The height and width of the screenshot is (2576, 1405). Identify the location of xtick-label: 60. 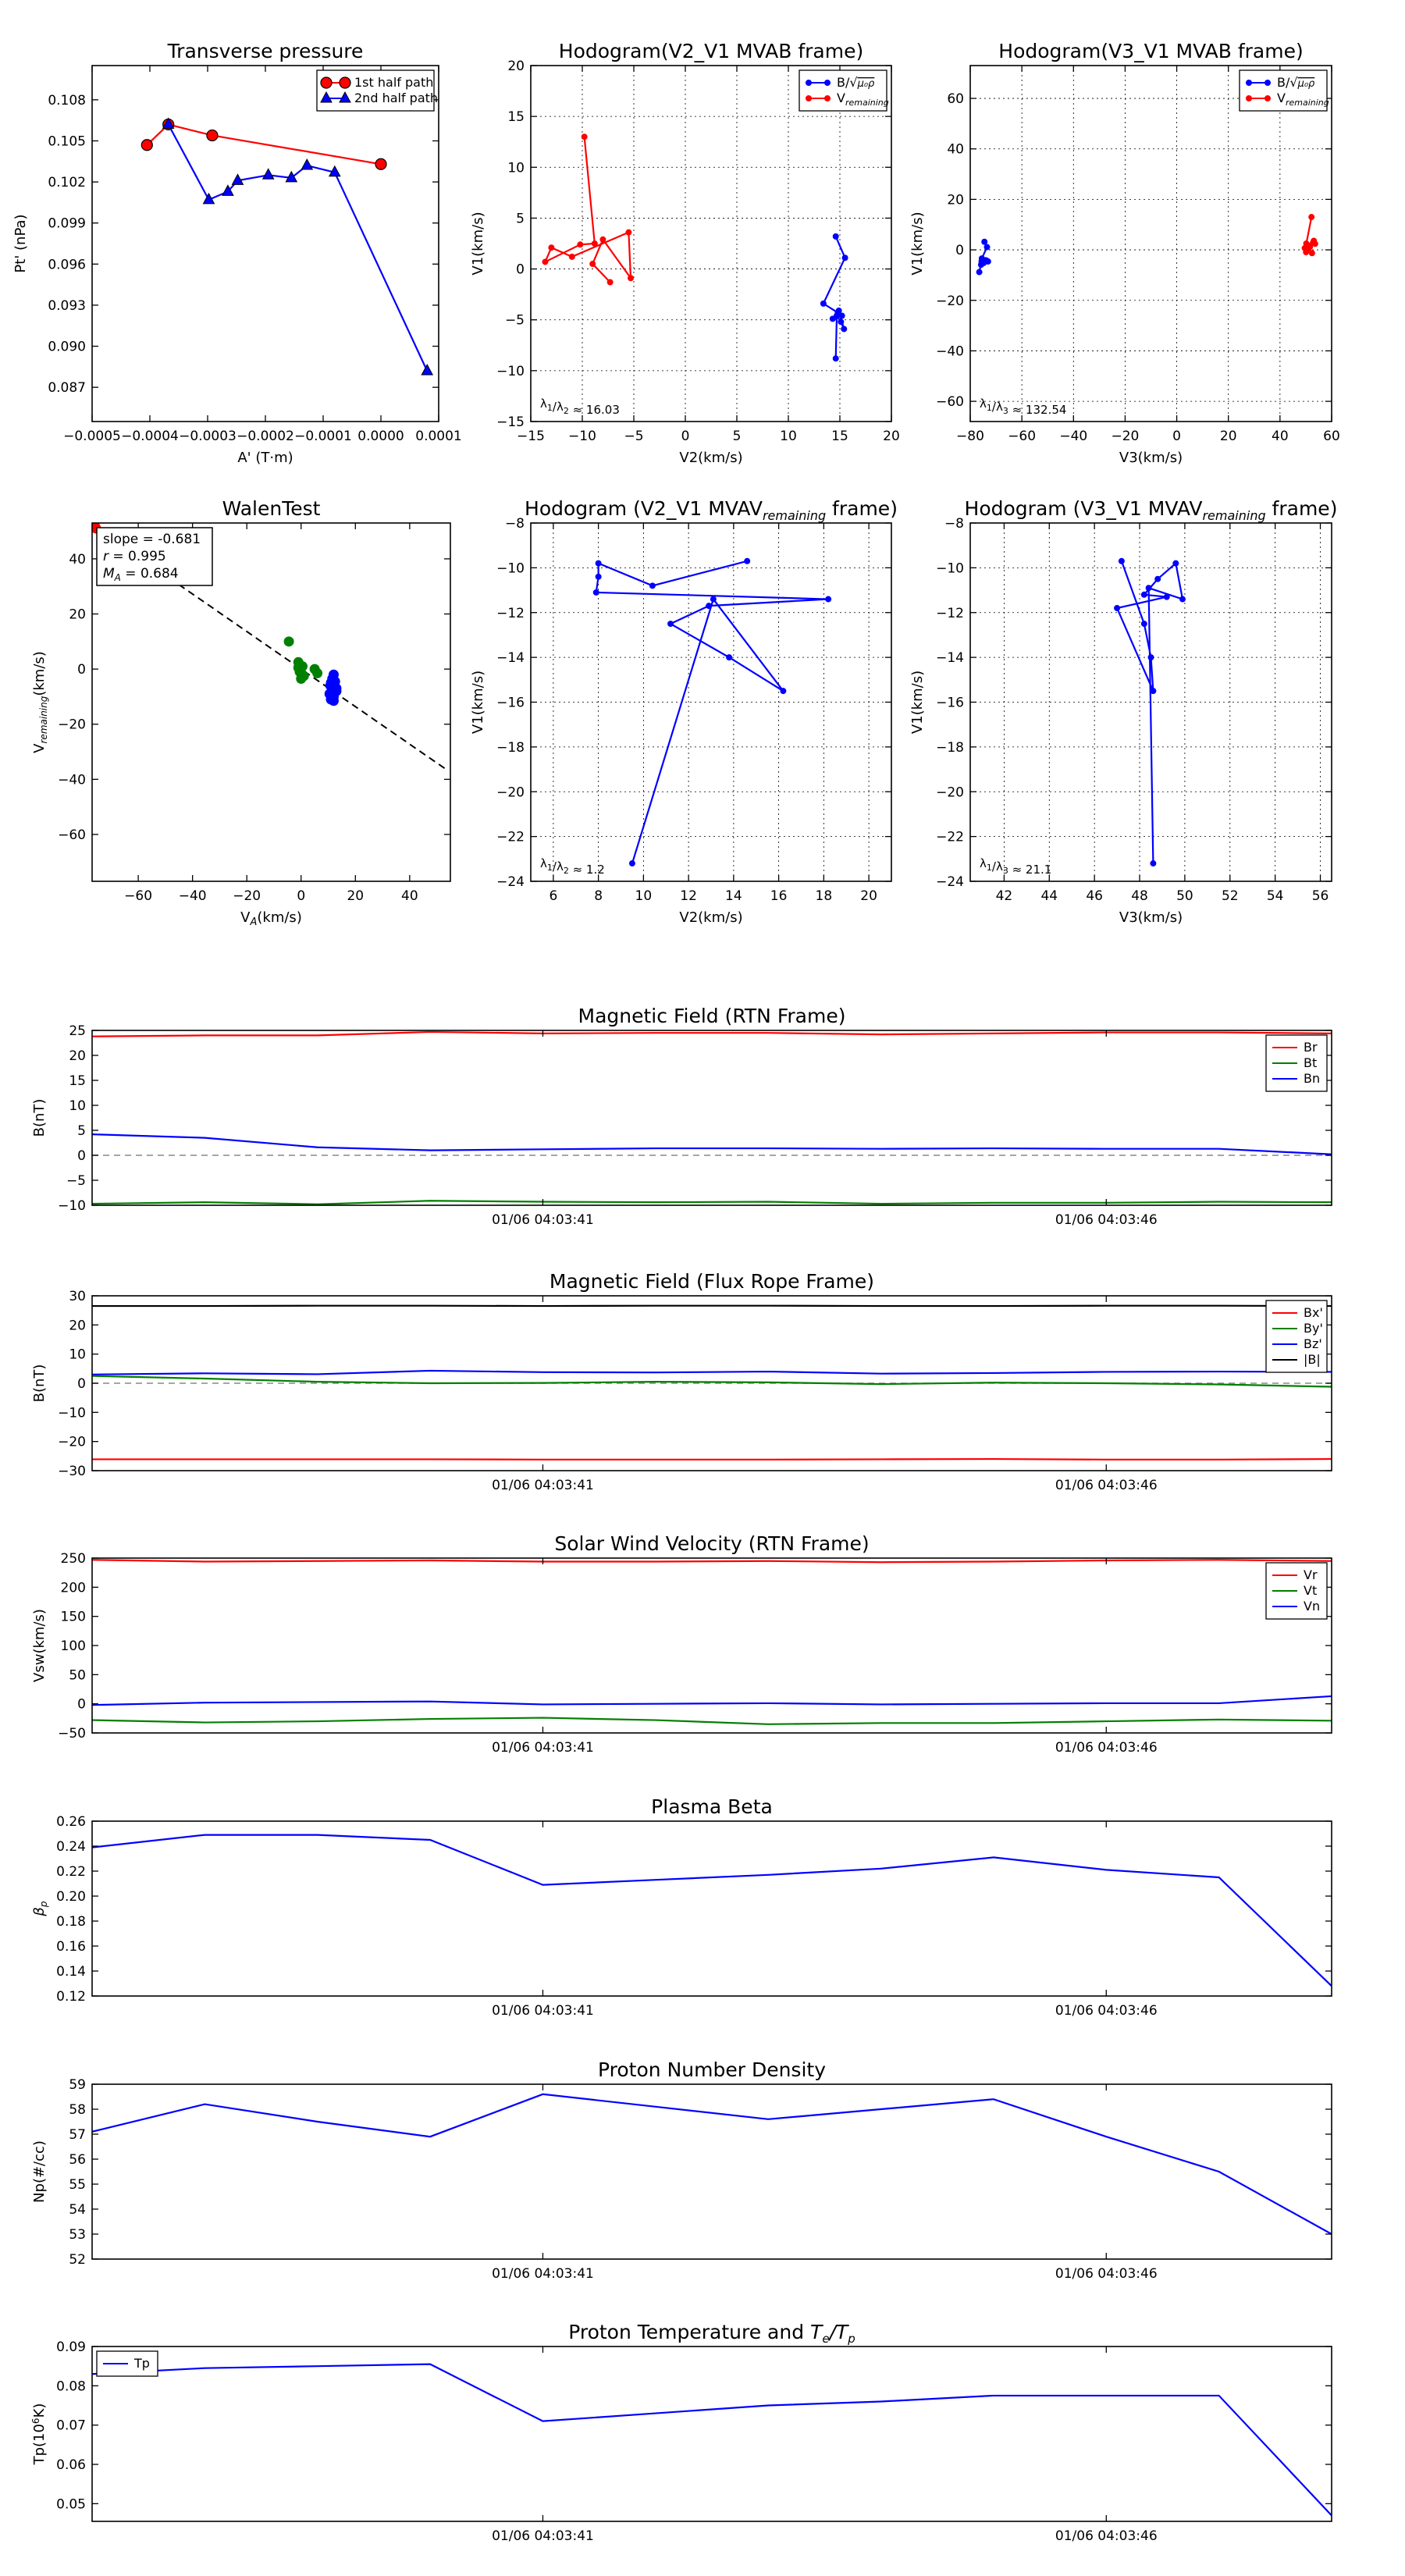
(1332, 436).